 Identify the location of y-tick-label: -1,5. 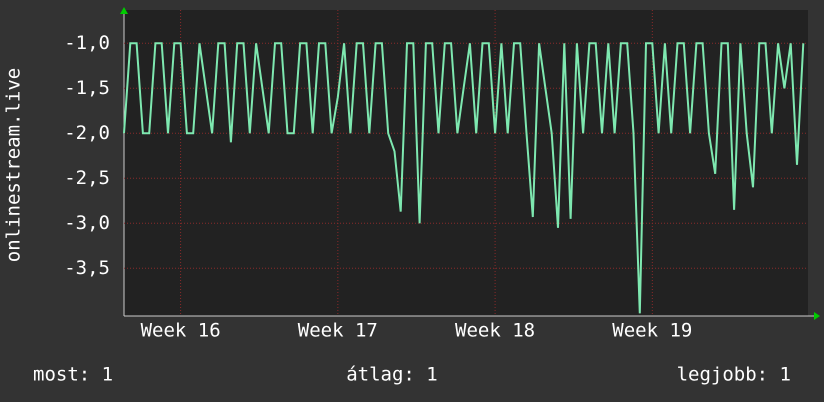
(87, 88).